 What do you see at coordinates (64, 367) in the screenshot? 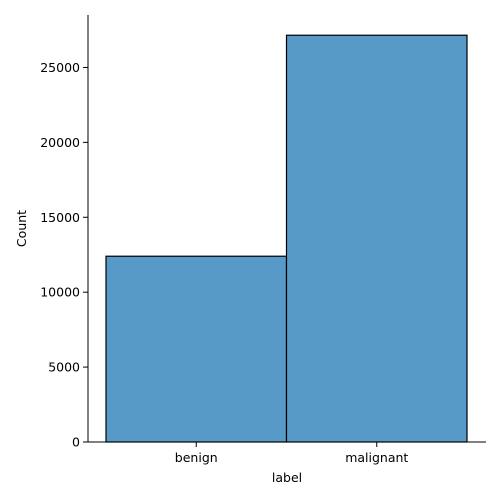
I see `y-tick-label: 5000` at bounding box center [64, 367].